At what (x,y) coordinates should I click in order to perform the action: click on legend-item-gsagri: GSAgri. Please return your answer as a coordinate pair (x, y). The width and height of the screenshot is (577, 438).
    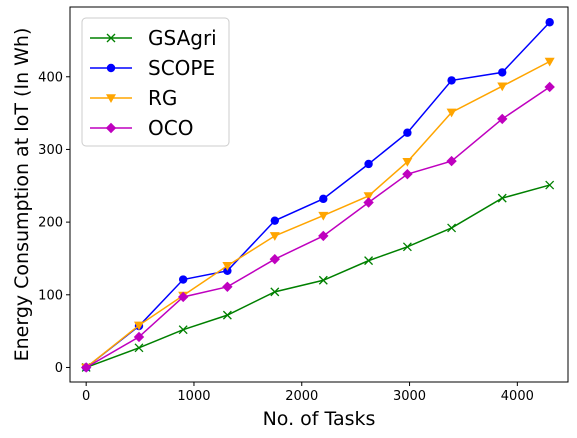
    Looking at the image, I should click on (153, 38).